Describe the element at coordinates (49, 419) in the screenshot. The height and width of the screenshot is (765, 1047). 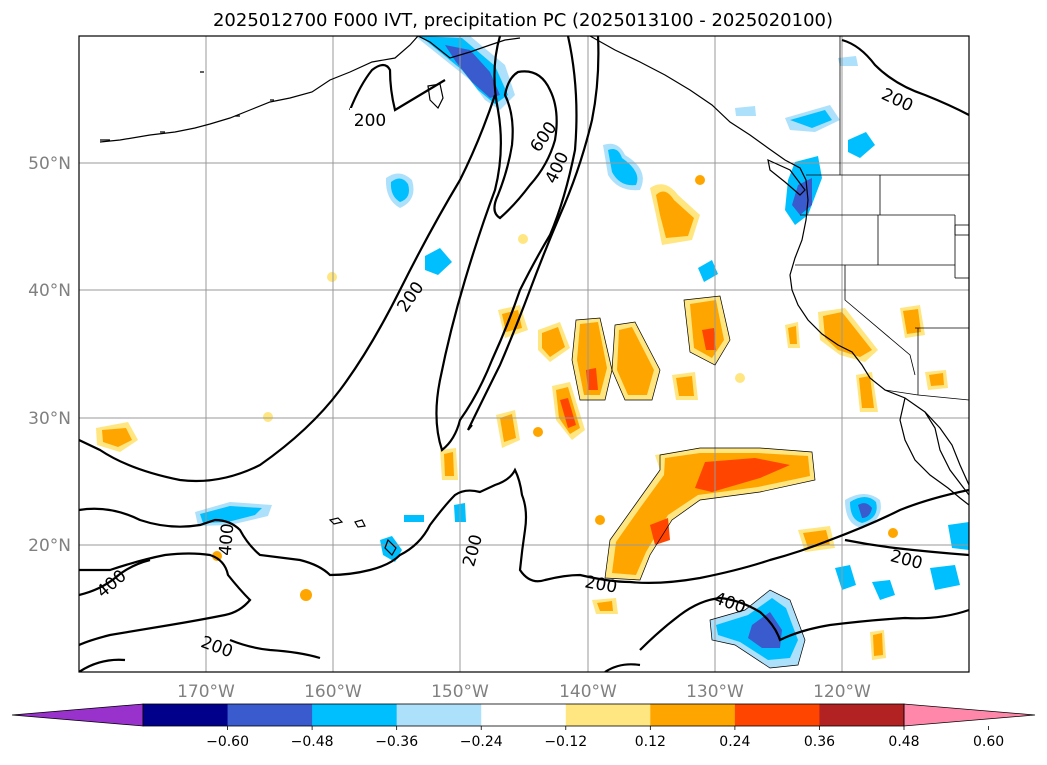
I see `lat-label: 30°N` at that location.